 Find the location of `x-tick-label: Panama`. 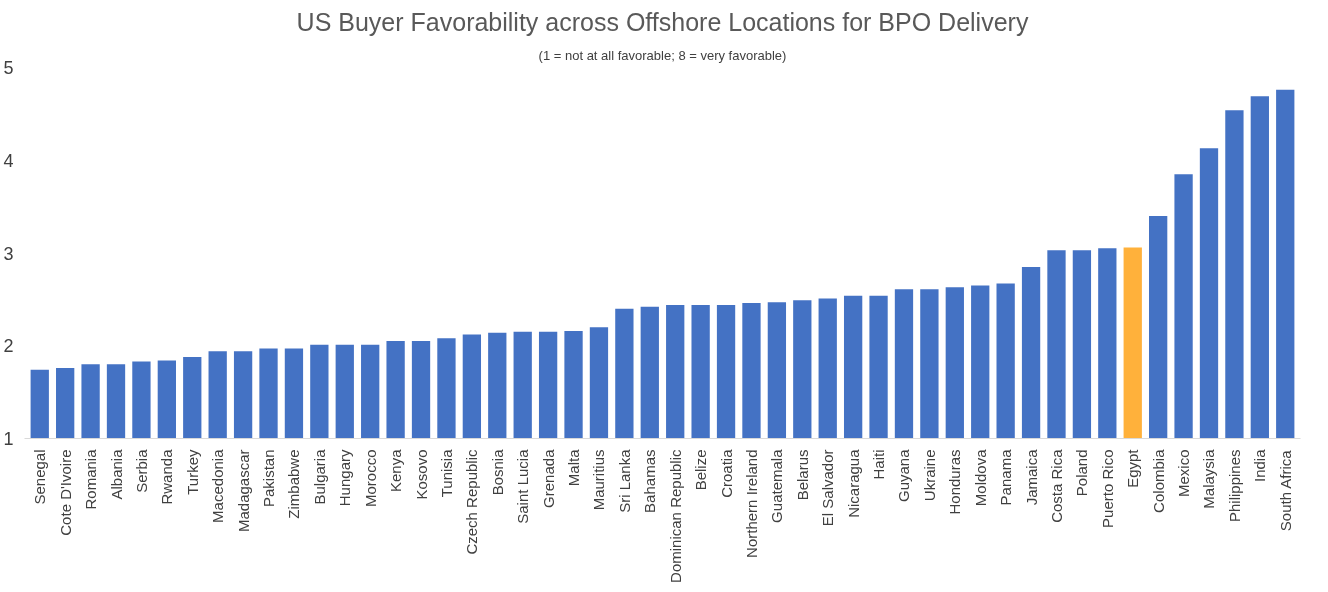

x-tick-label: Panama is located at coordinates (1006, 477).